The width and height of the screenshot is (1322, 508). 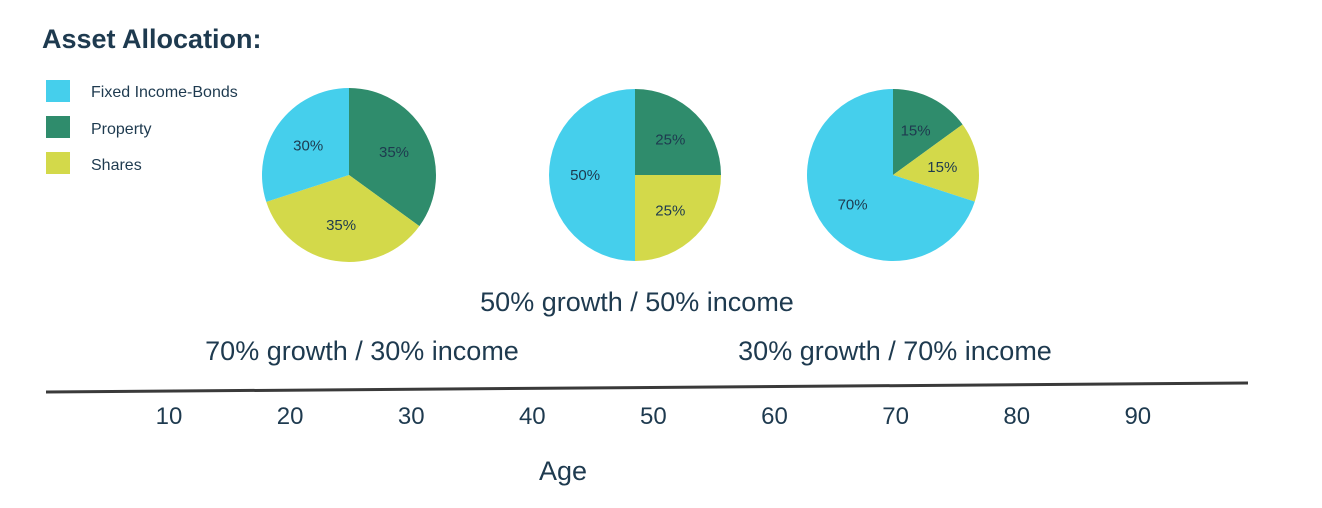 I want to click on pie-1-slice-property, so click(x=392, y=157).